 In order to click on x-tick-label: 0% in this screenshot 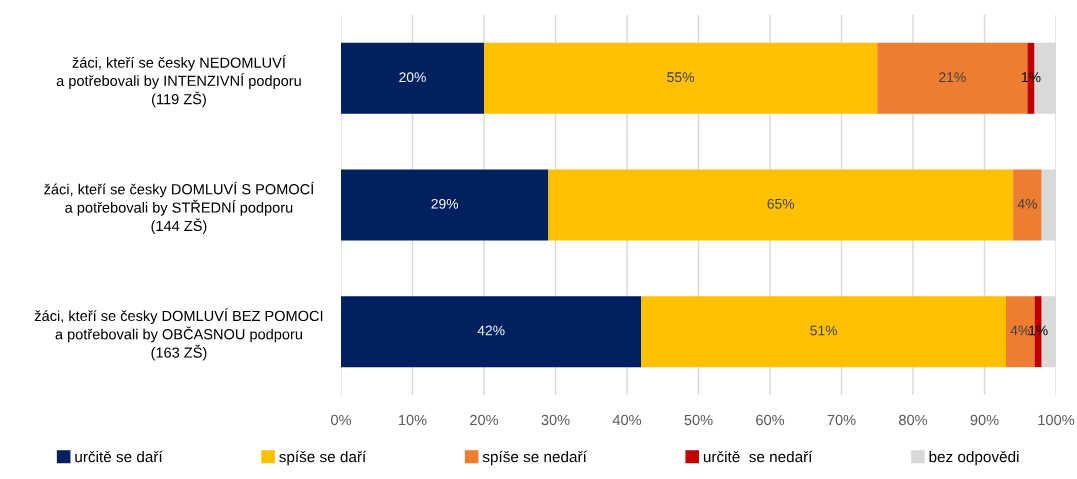, I will do `click(341, 420)`.